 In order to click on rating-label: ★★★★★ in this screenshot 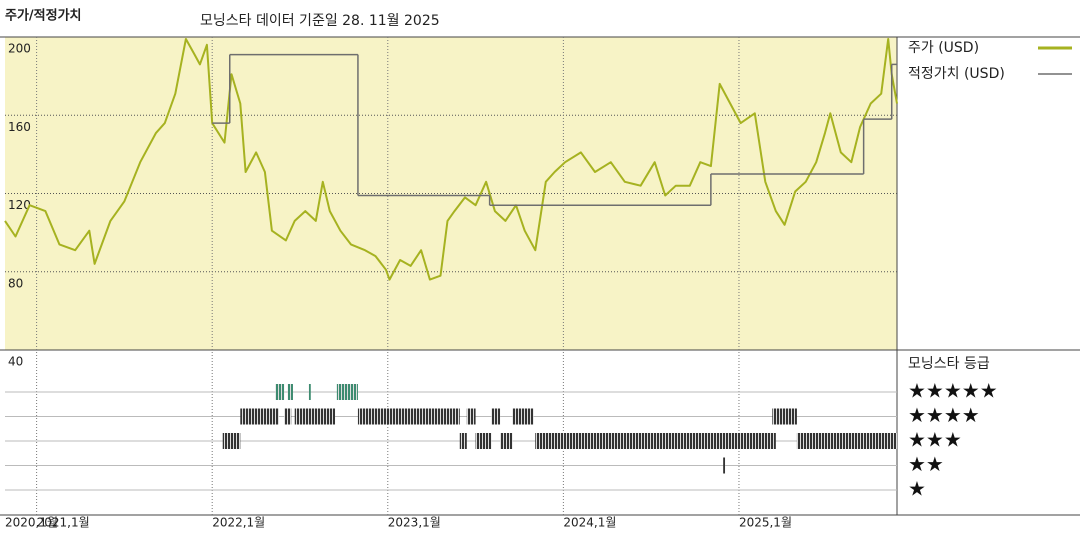, I will do `click(953, 391)`.